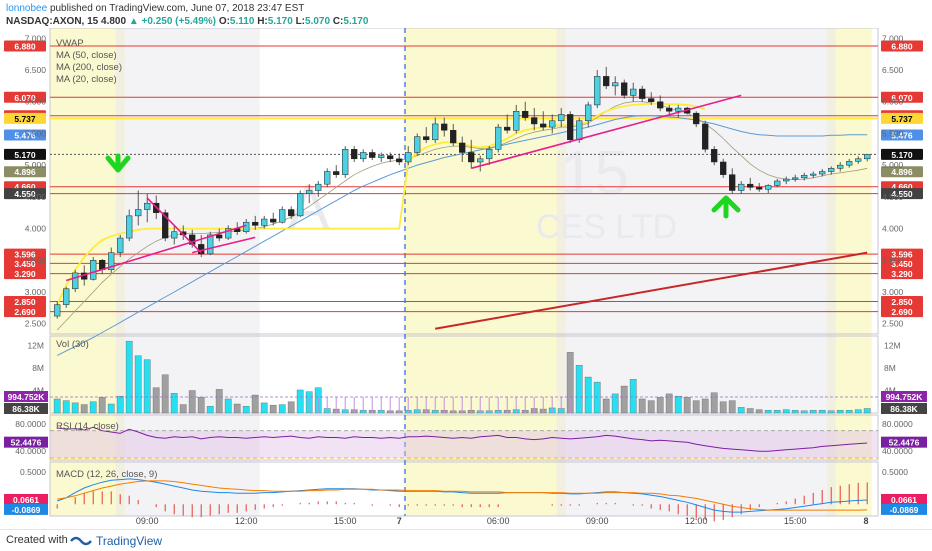 This screenshot has width=932, height=551. I want to click on level-tag-left: 4.550, so click(25, 194).